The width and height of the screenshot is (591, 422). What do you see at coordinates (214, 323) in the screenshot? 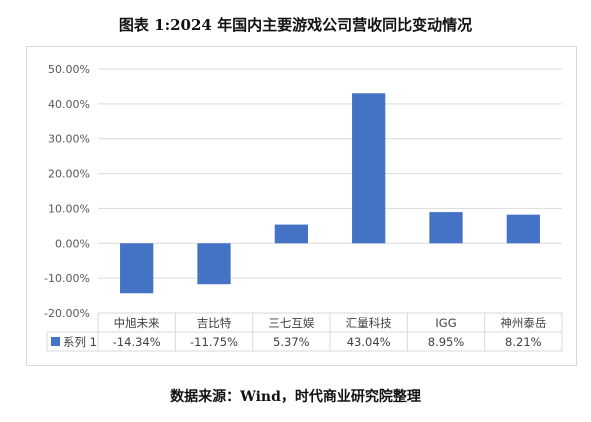
I see `x-tick-label: 吉比特` at bounding box center [214, 323].